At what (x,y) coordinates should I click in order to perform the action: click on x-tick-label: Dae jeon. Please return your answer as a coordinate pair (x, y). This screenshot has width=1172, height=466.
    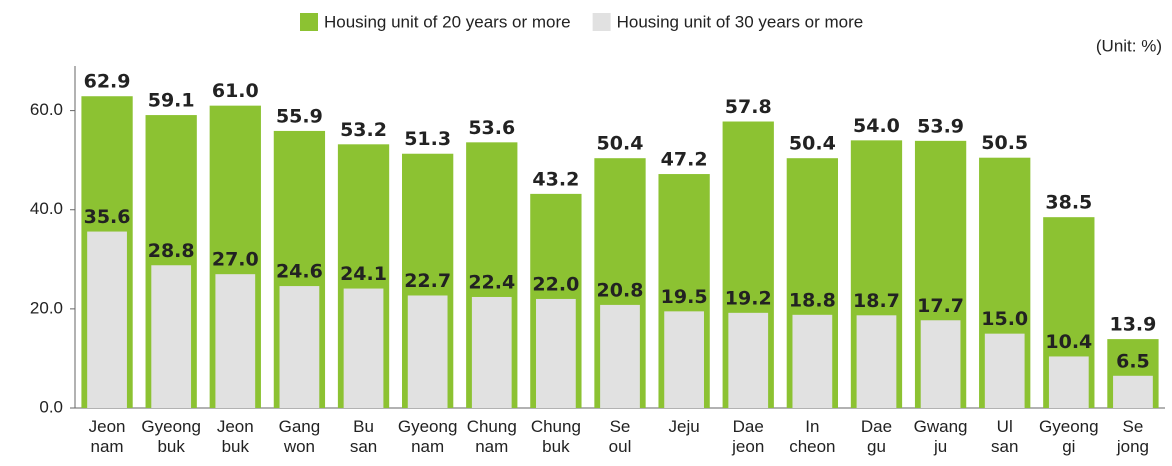
    Looking at the image, I should click on (747, 436).